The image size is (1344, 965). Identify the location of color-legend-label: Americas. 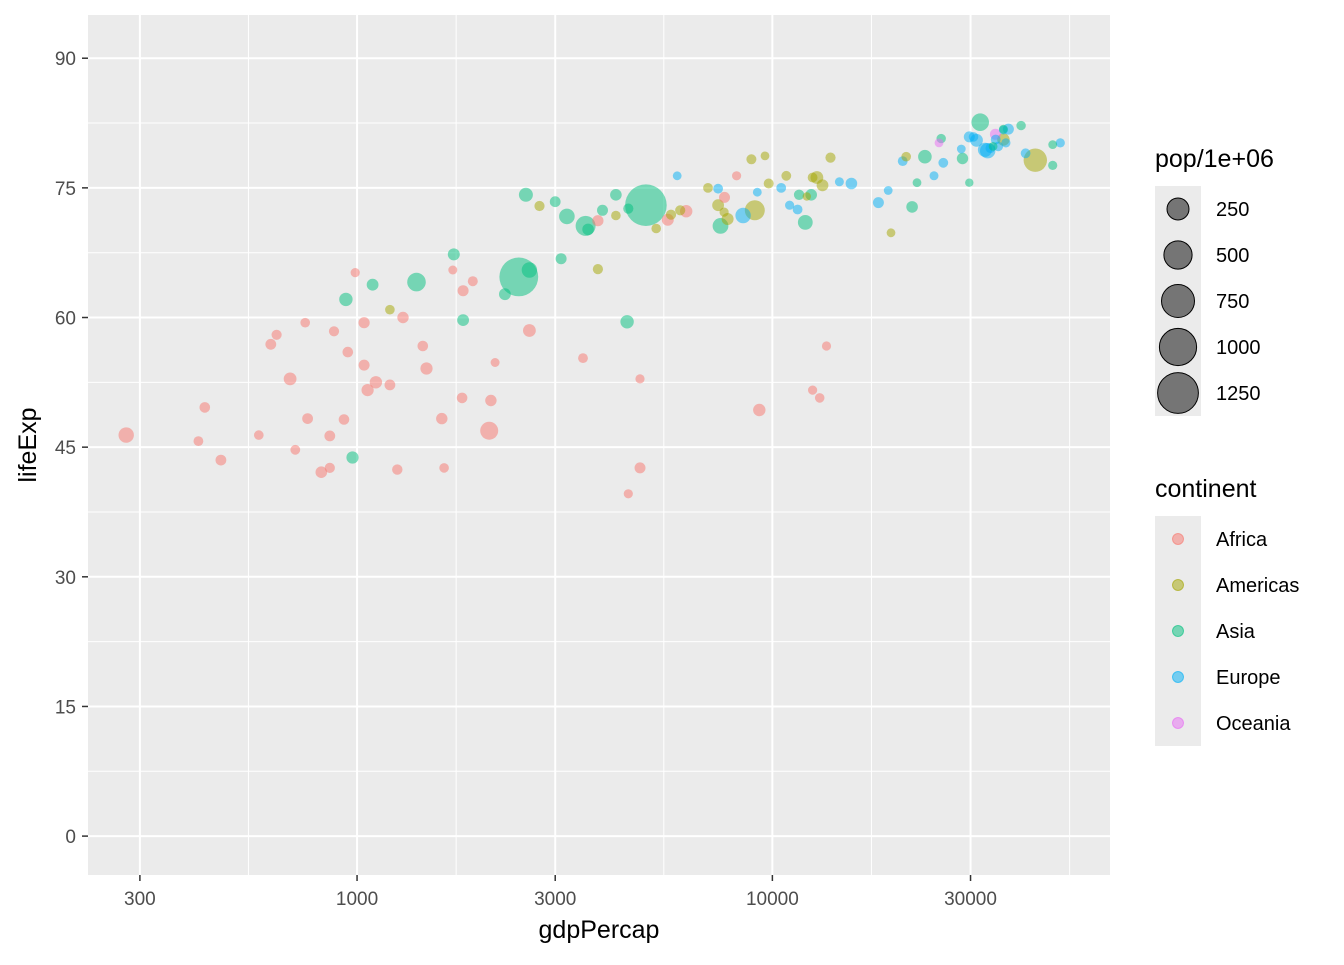
(1257, 586).